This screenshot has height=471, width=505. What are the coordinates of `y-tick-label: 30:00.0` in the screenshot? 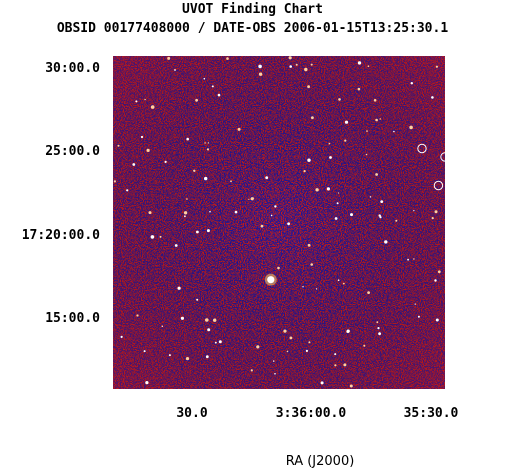 It's located at (72, 68).